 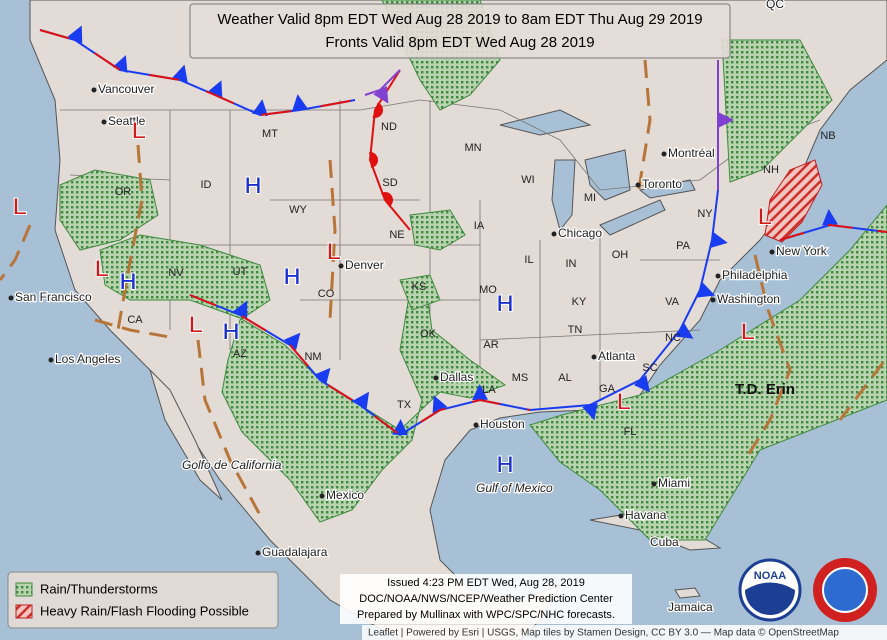 What do you see at coordinates (312, 357) in the screenshot?
I see `state-label: NM` at bounding box center [312, 357].